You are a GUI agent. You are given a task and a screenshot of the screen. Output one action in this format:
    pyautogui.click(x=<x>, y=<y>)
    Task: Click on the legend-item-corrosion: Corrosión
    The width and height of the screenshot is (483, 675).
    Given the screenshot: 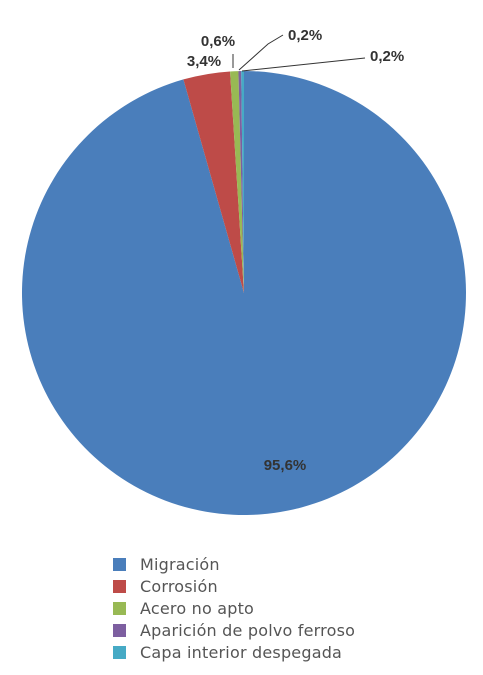 What is the action you would take?
    pyautogui.click(x=234, y=586)
    